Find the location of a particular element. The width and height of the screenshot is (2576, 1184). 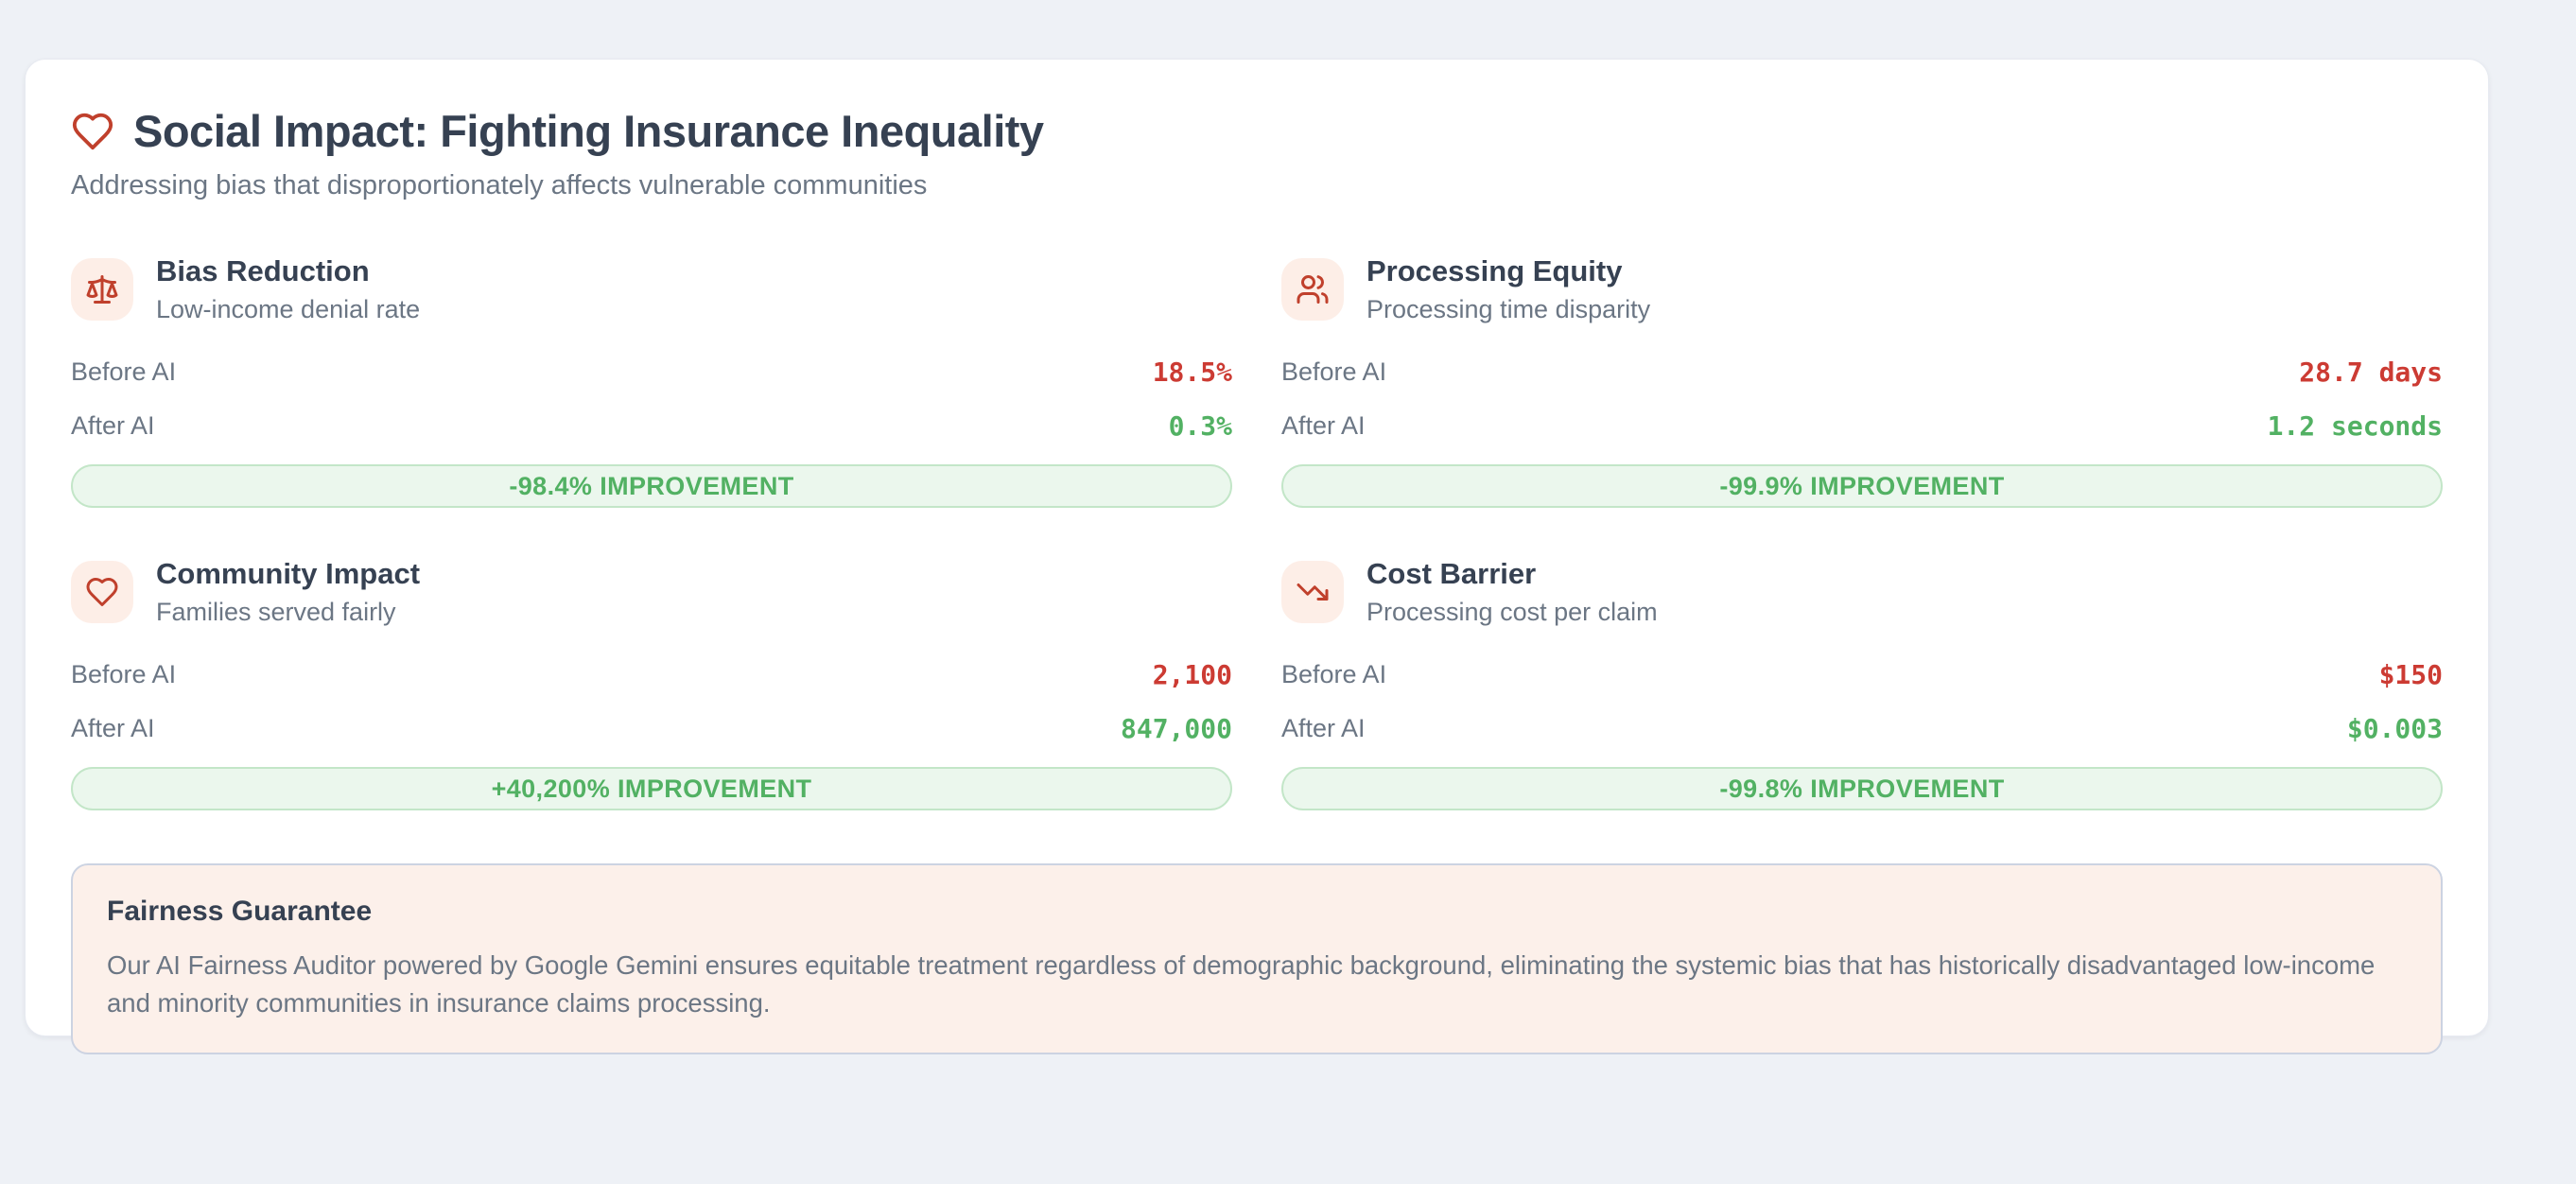

after-ai-row: After AI 0.3% is located at coordinates (651, 426).